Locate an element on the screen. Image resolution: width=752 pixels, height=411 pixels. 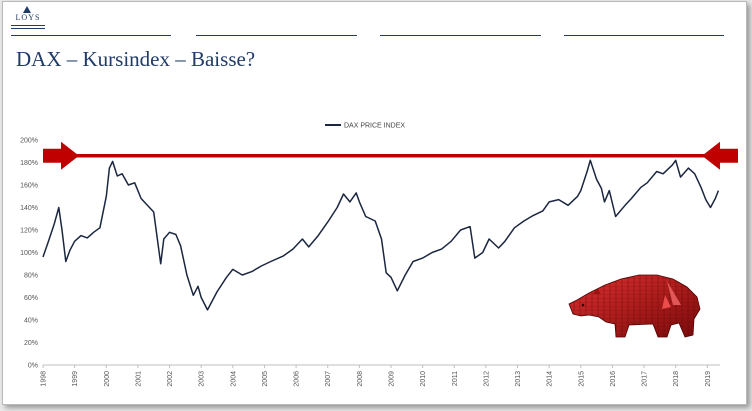
x-tick-label: 2002 is located at coordinates (170, 379).